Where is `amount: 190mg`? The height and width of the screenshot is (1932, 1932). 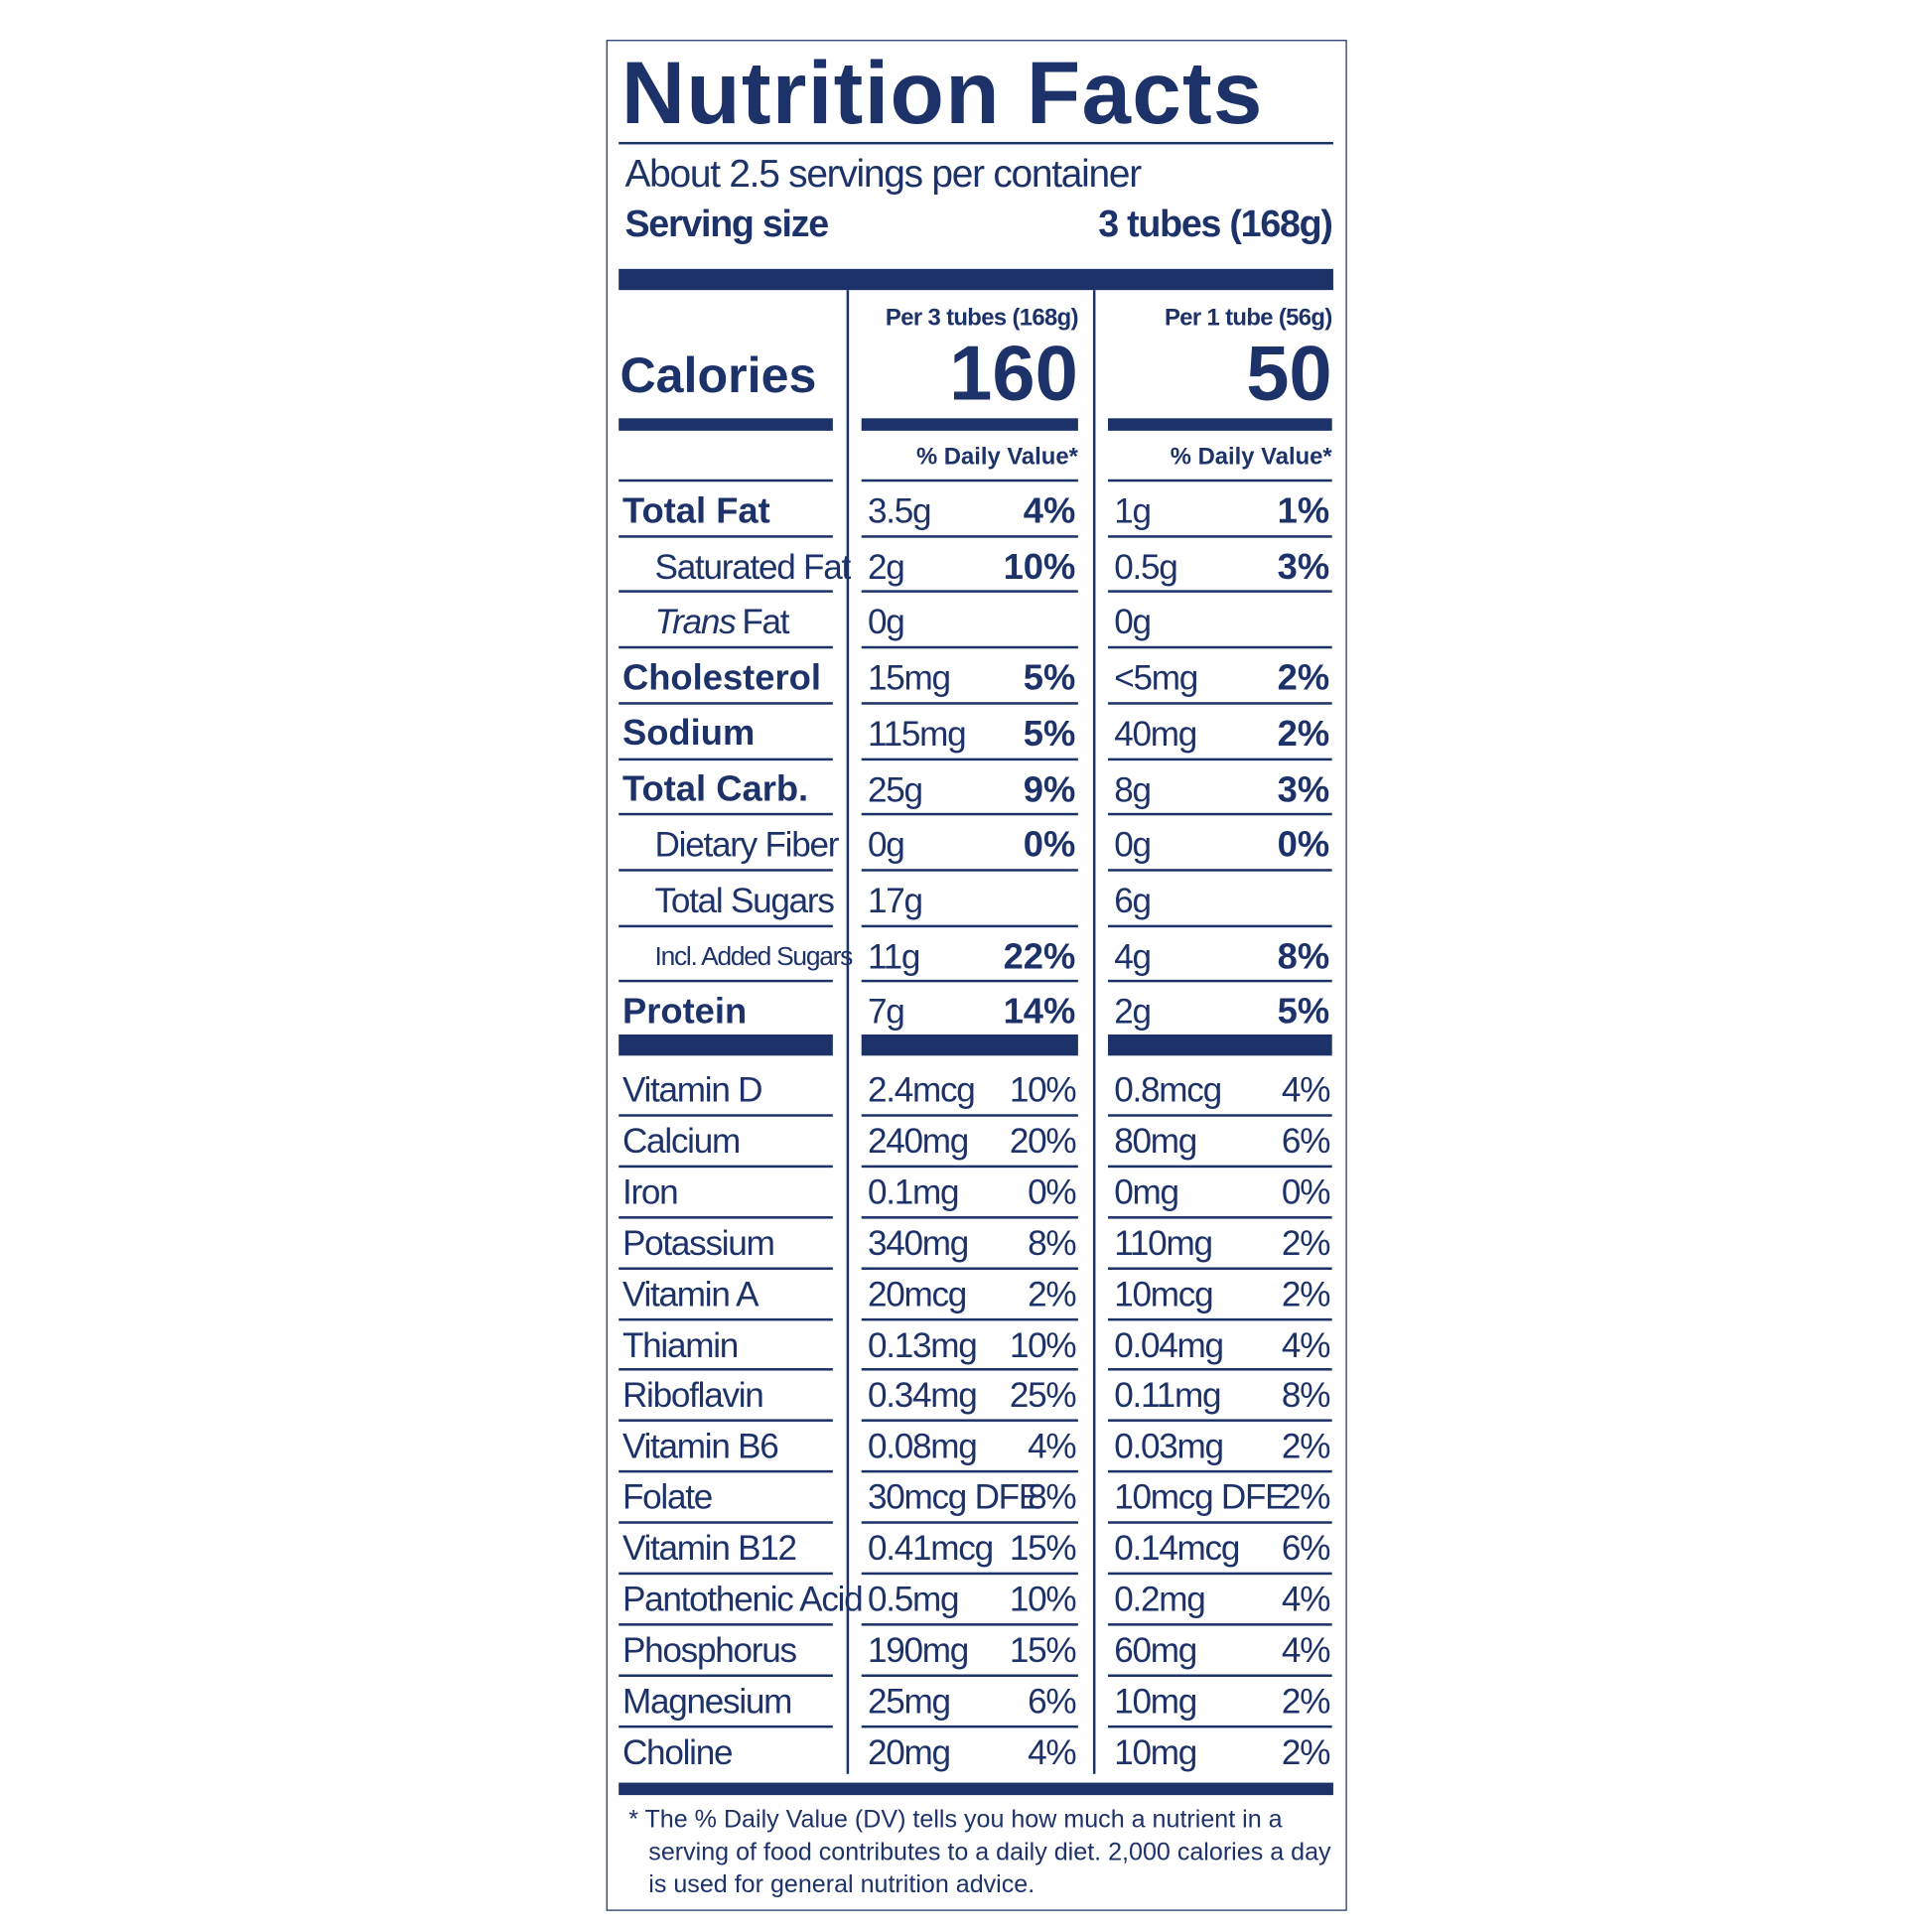 amount: 190mg is located at coordinates (918, 1650).